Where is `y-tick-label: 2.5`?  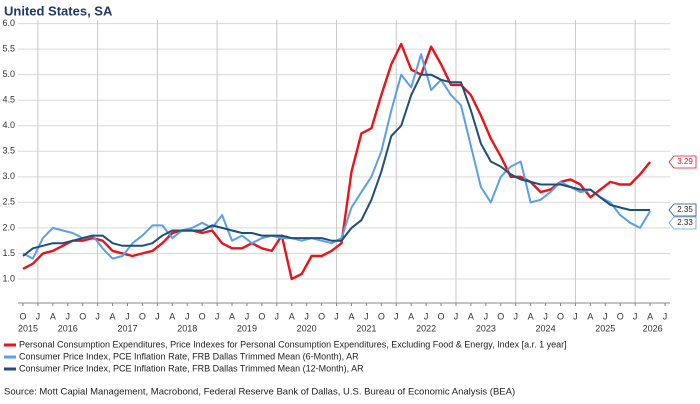
y-tick-label: 2.5 is located at coordinates (8, 202).